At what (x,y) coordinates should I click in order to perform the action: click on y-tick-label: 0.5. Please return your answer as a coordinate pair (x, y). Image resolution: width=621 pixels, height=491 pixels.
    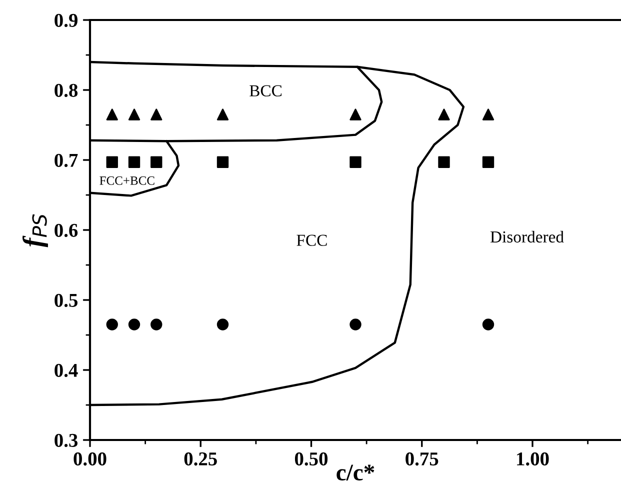
    Looking at the image, I should click on (66, 301).